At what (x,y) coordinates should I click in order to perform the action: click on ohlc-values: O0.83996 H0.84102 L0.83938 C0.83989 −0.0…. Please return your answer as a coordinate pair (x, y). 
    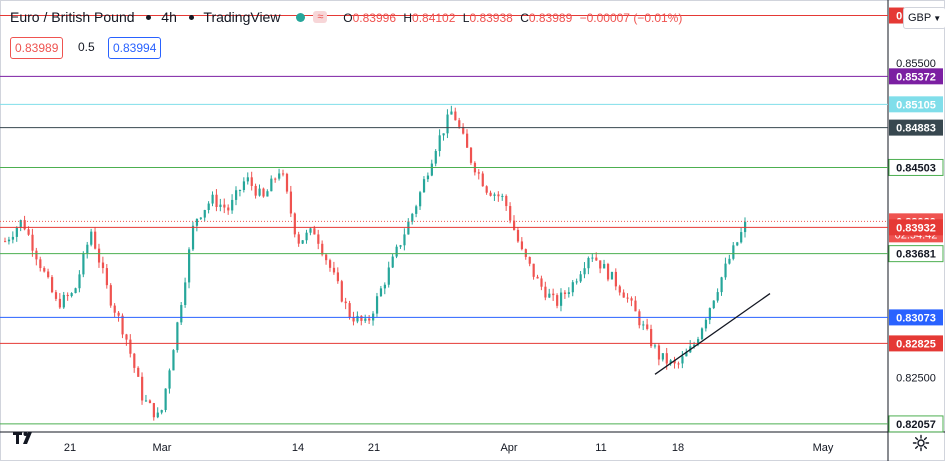
    Looking at the image, I should click on (513, 18).